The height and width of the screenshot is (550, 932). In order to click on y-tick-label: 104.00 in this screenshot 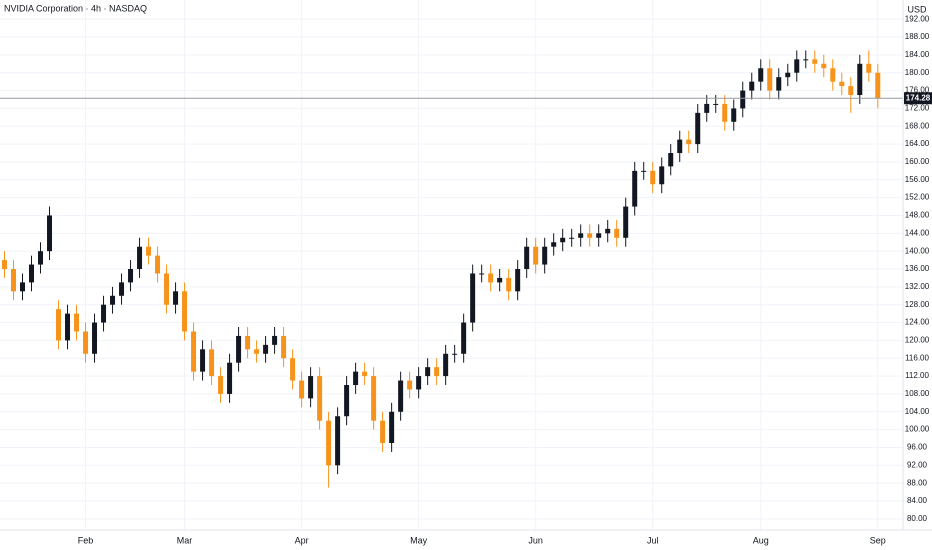, I will do `click(917, 411)`.